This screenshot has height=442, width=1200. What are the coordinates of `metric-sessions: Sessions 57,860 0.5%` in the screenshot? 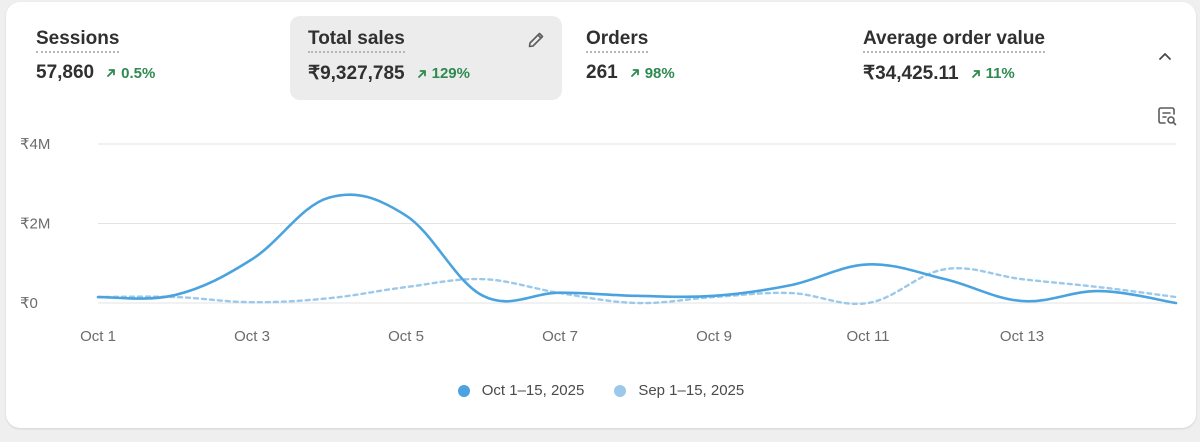 It's located at (154, 58).